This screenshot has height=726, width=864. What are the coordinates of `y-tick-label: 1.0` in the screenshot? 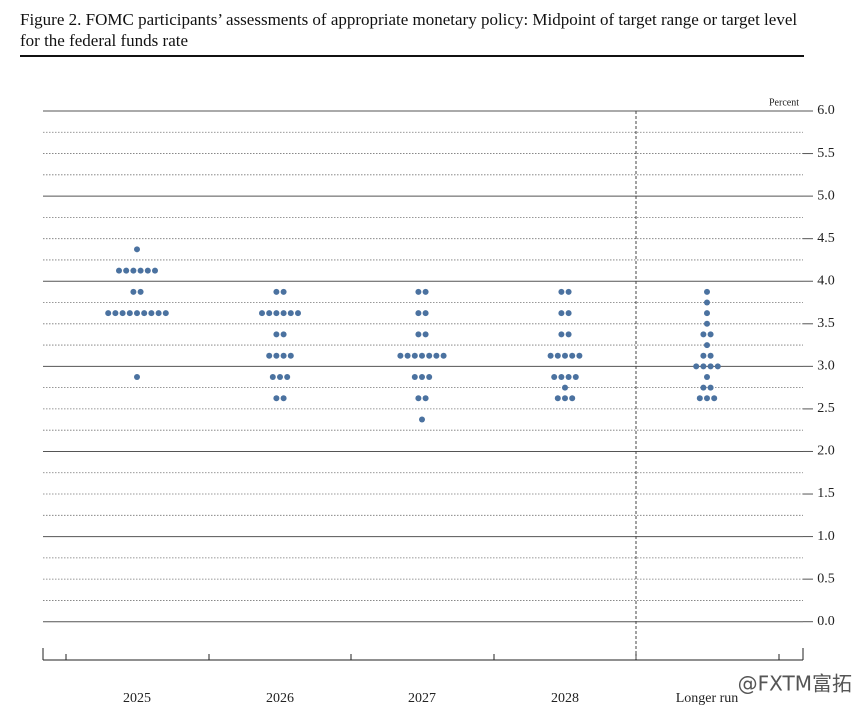 It's located at (826, 536).